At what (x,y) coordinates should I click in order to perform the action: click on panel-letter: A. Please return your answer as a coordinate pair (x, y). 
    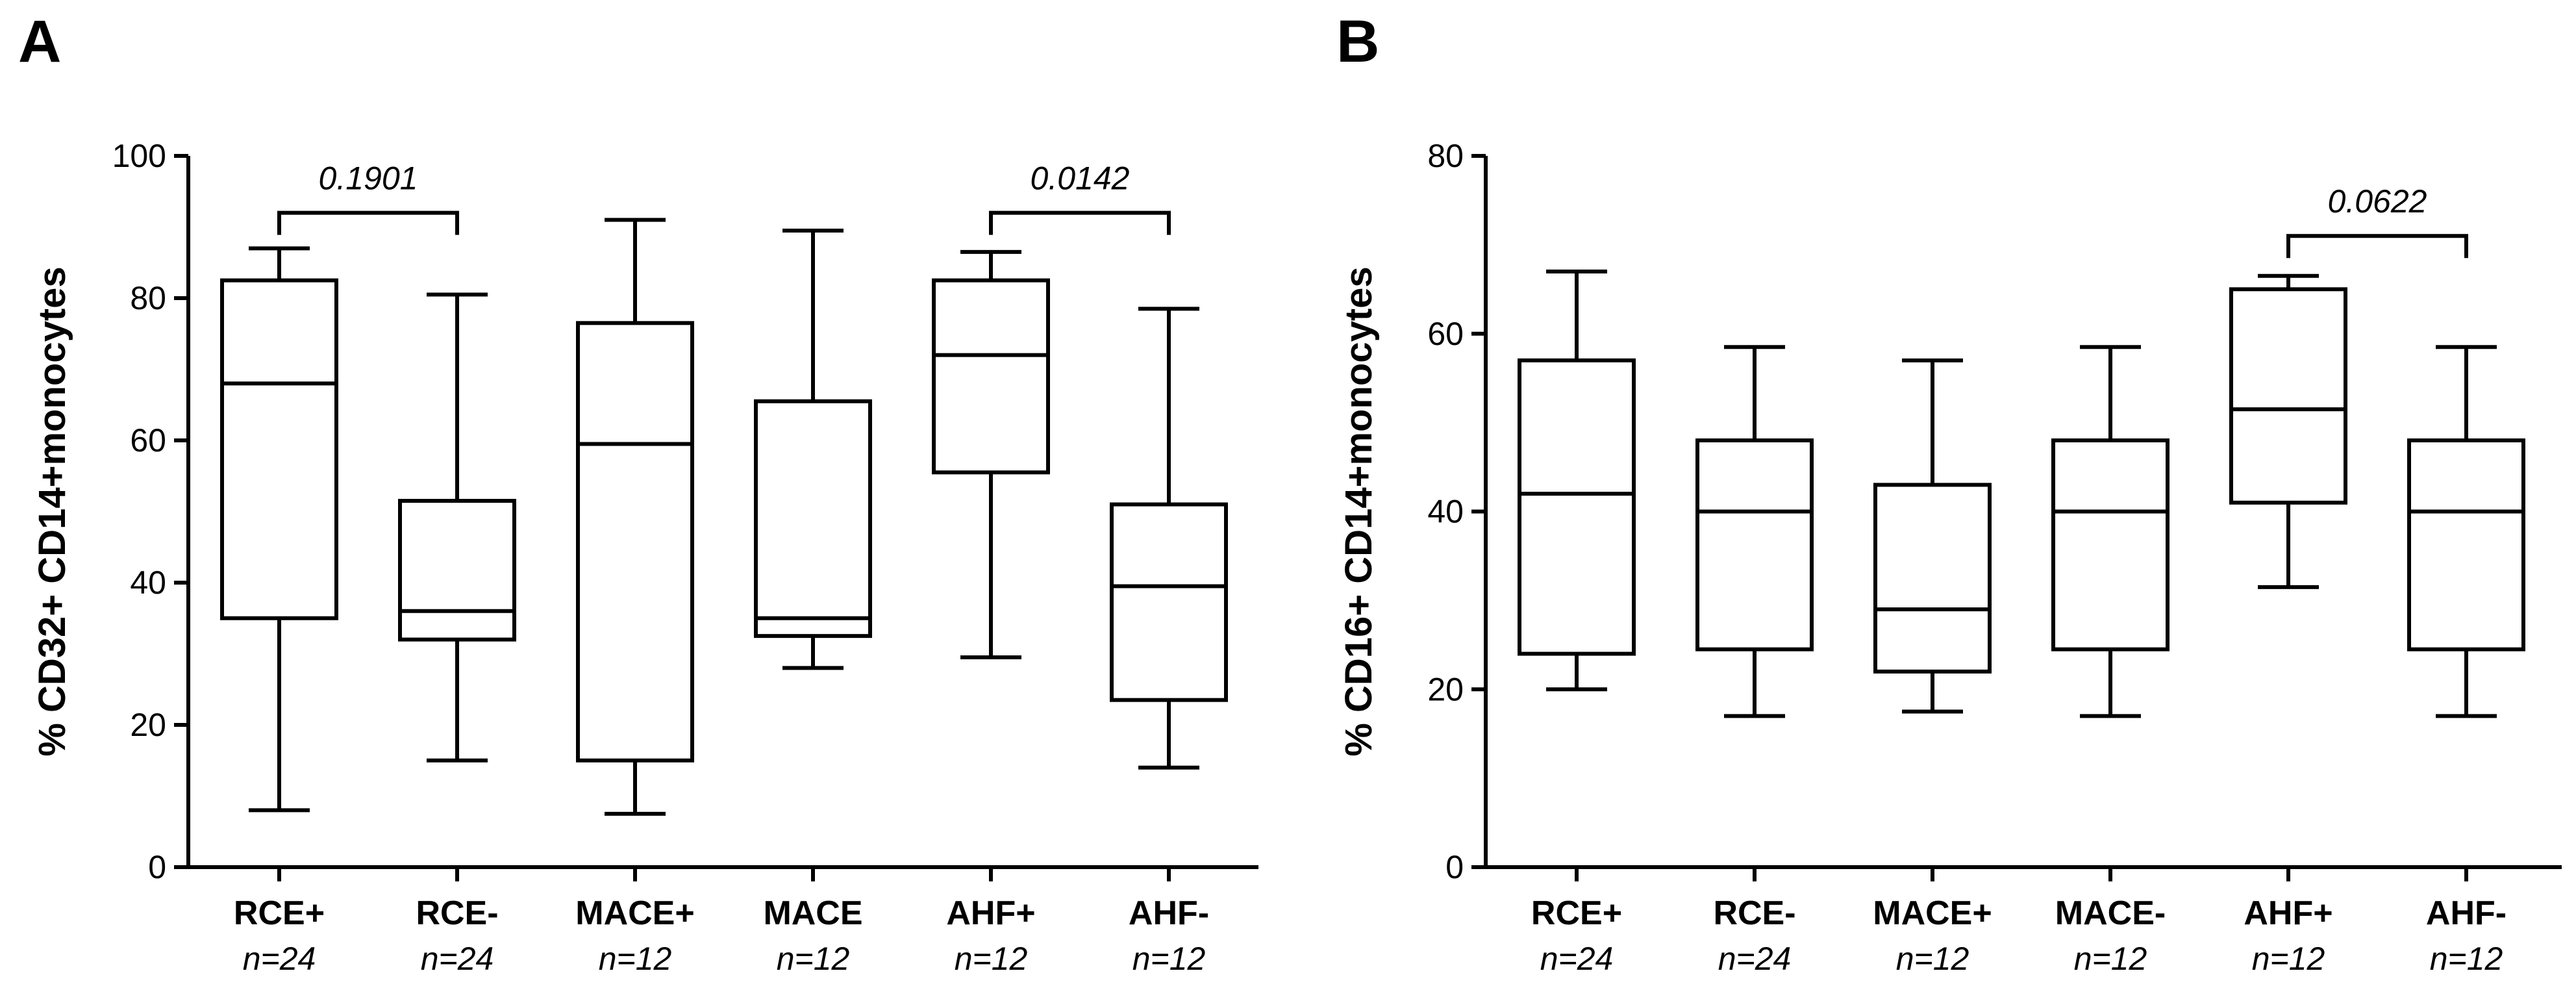
    Looking at the image, I should click on (39, 41).